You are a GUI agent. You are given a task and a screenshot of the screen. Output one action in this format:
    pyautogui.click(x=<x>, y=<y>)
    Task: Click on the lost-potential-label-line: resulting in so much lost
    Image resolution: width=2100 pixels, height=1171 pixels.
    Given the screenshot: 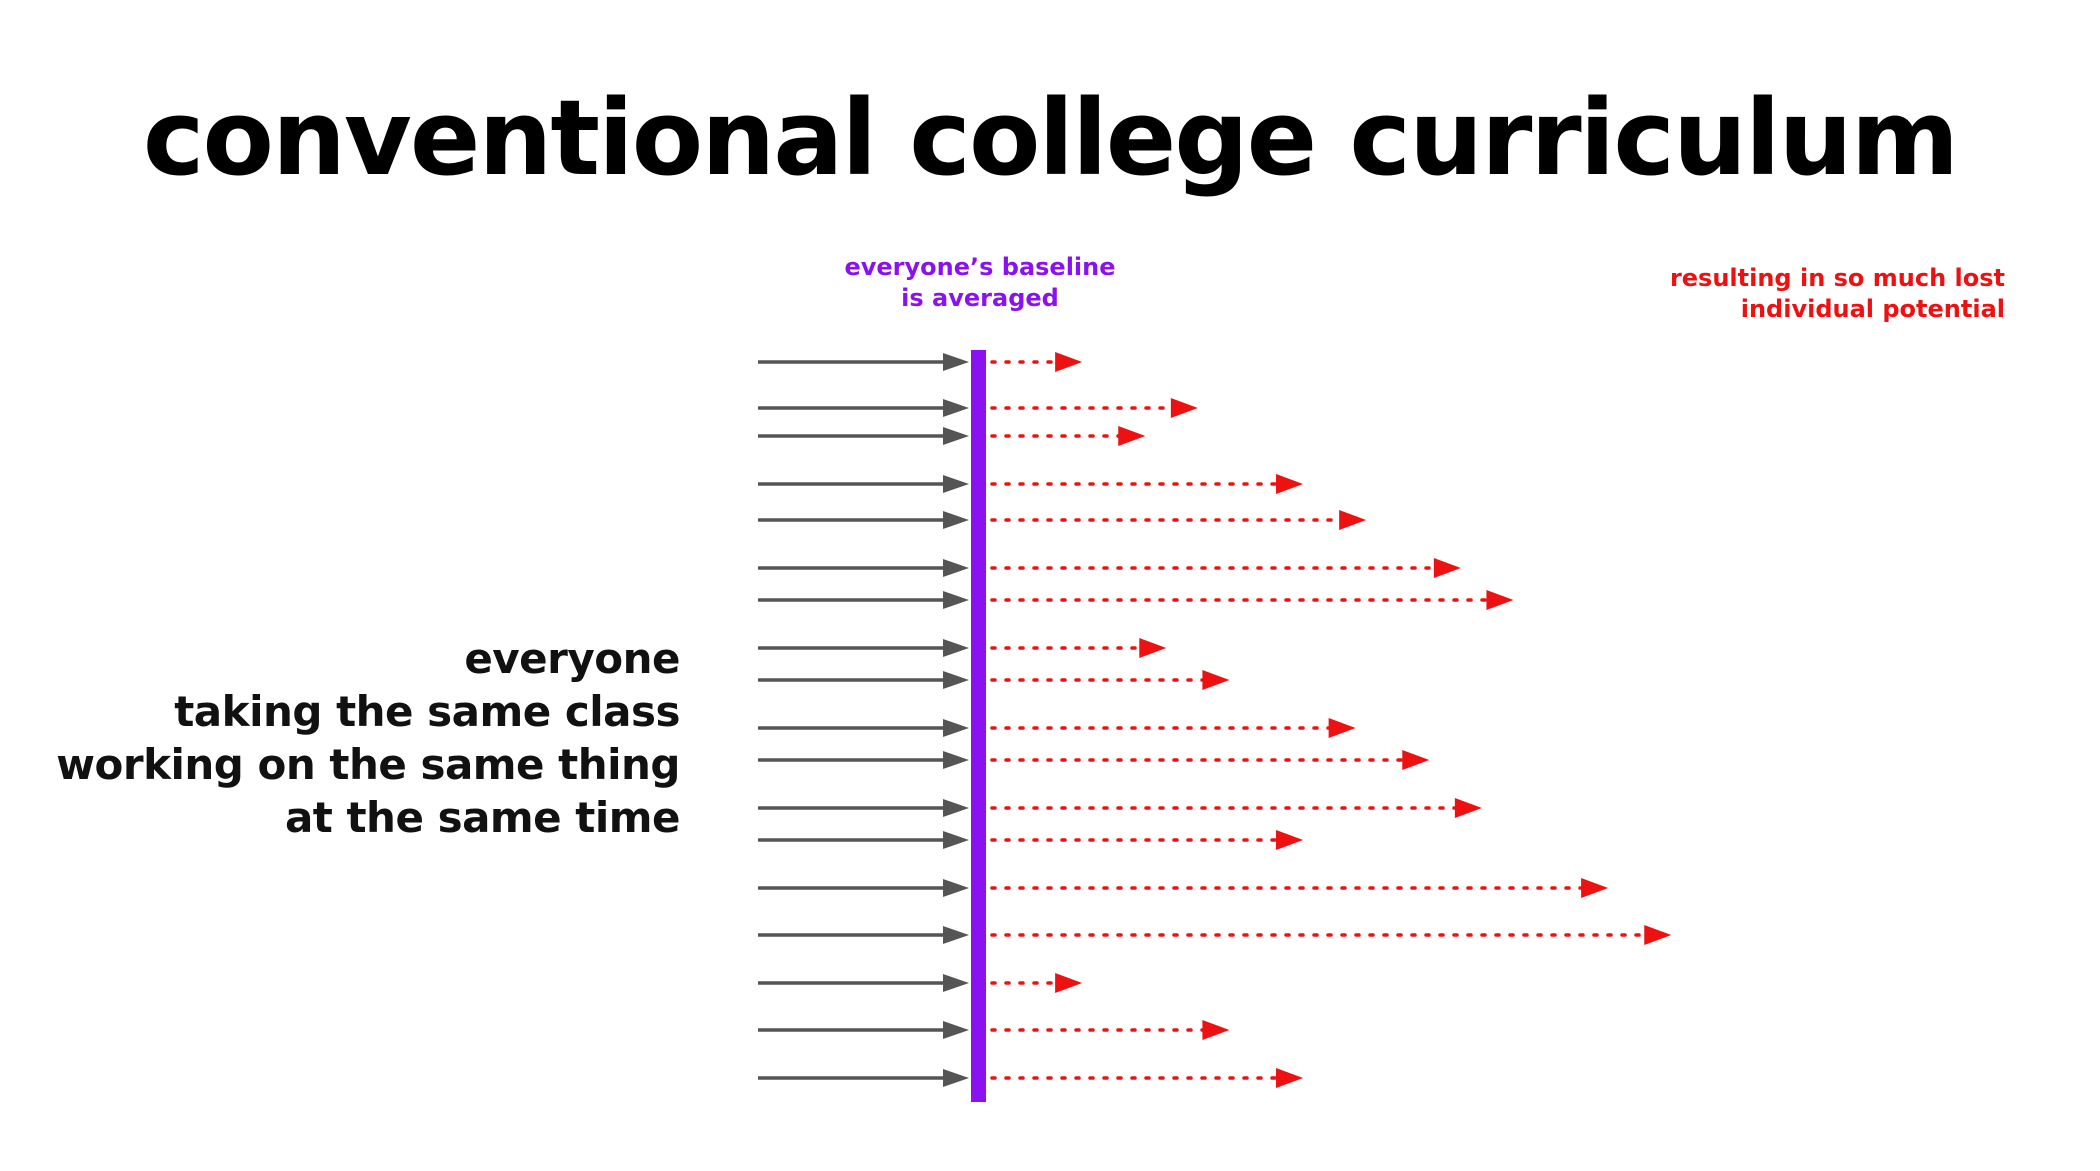 What is the action you would take?
    pyautogui.click(x=1837, y=278)
    